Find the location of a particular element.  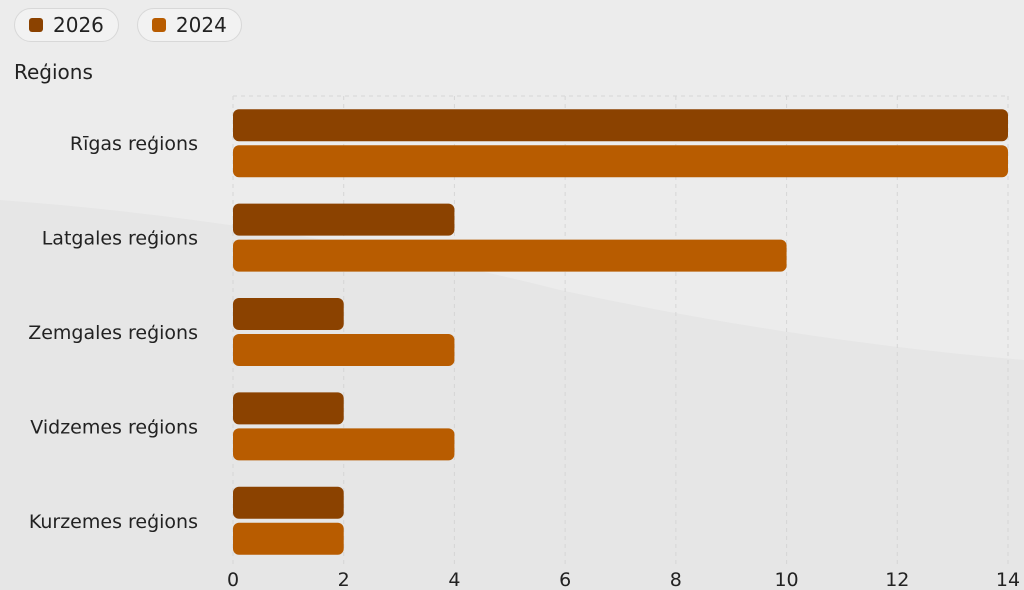

legend-swatch-2026 is located at coordinates (36, 25).